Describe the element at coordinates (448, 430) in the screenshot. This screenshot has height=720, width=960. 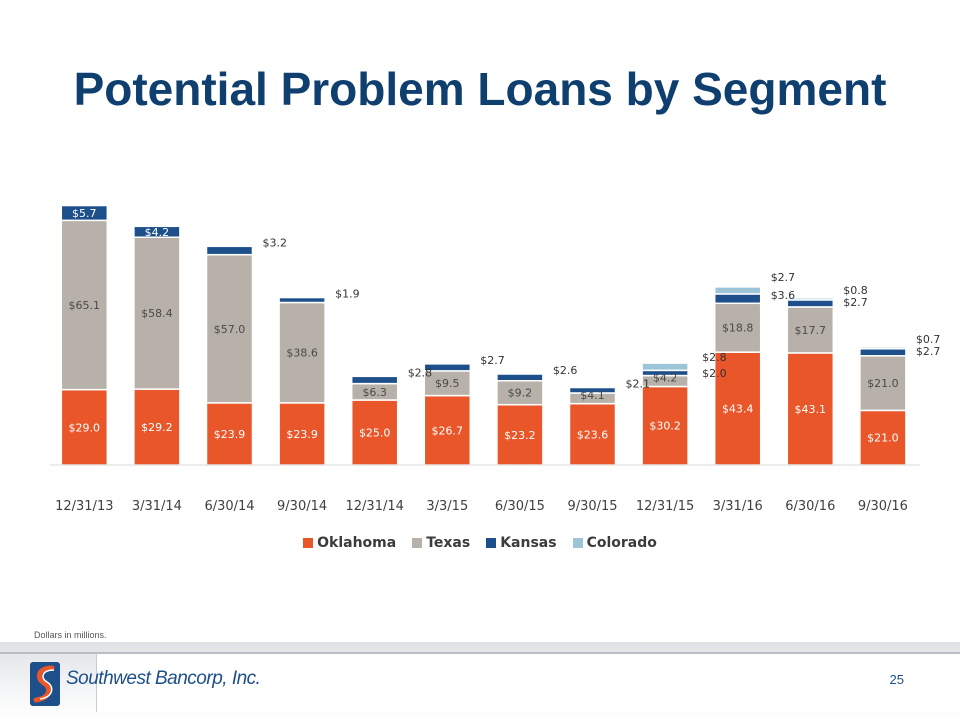
I see `label-oklahoma-5: $26.7` at that location.